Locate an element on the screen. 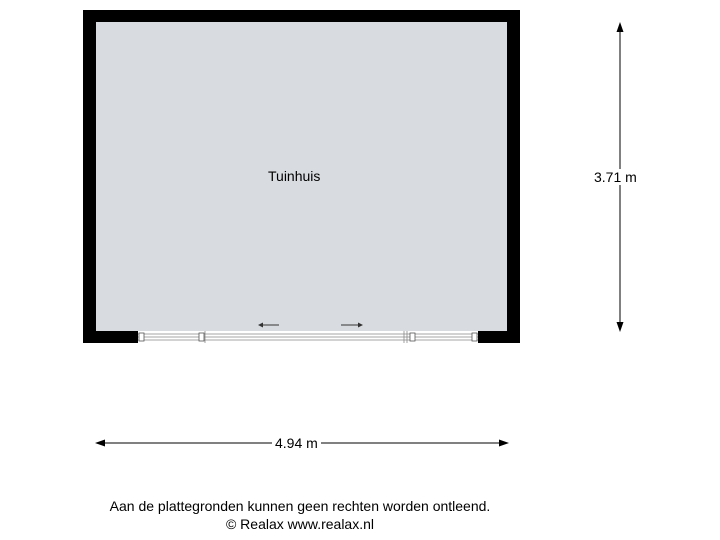  slide-arrow-right-icon is located at coordinates (352, 325).